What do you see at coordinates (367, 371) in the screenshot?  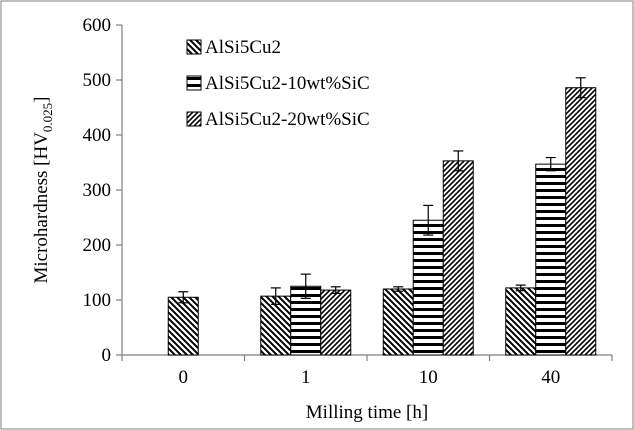 I see `x-axis-ticks: 0 1 10 40` at bounding box center [367, 371].